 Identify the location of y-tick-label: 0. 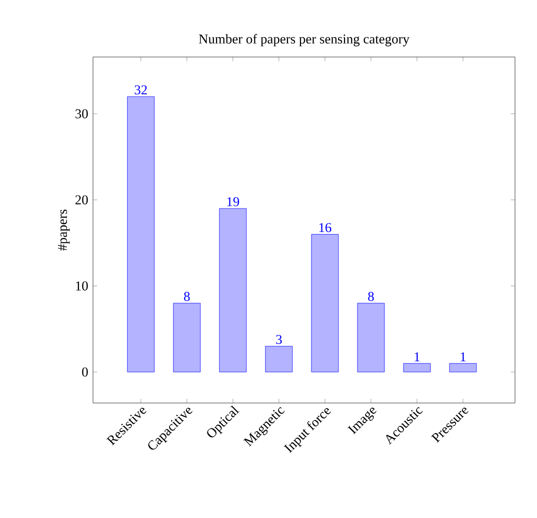
(85, 372).